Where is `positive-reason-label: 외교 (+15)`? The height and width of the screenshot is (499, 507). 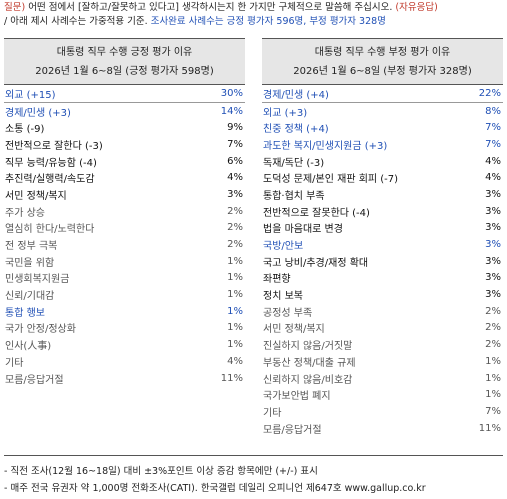 positive-reason-label: 외교 (+15) is located at coordinates (30, 95).